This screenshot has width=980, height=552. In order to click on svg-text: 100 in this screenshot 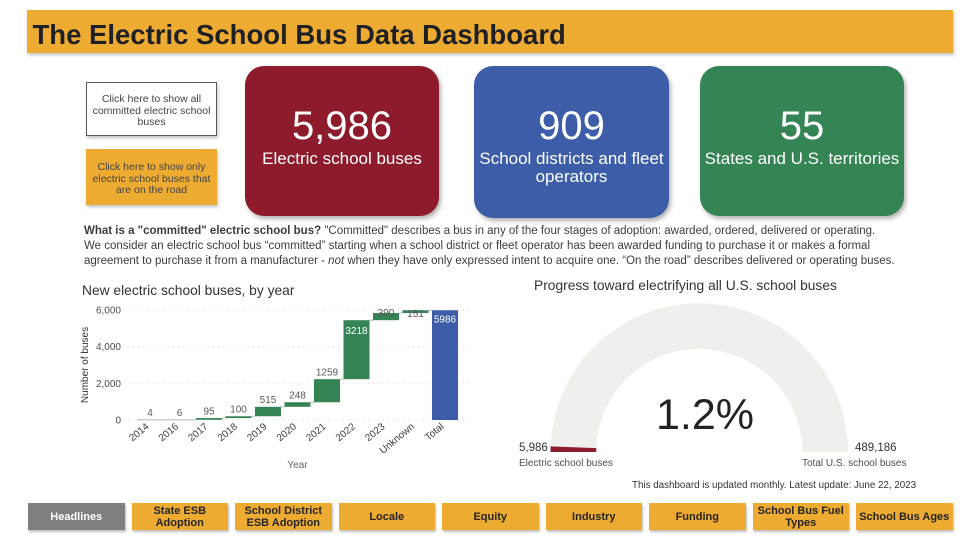, I will do `click(238, 409)`.